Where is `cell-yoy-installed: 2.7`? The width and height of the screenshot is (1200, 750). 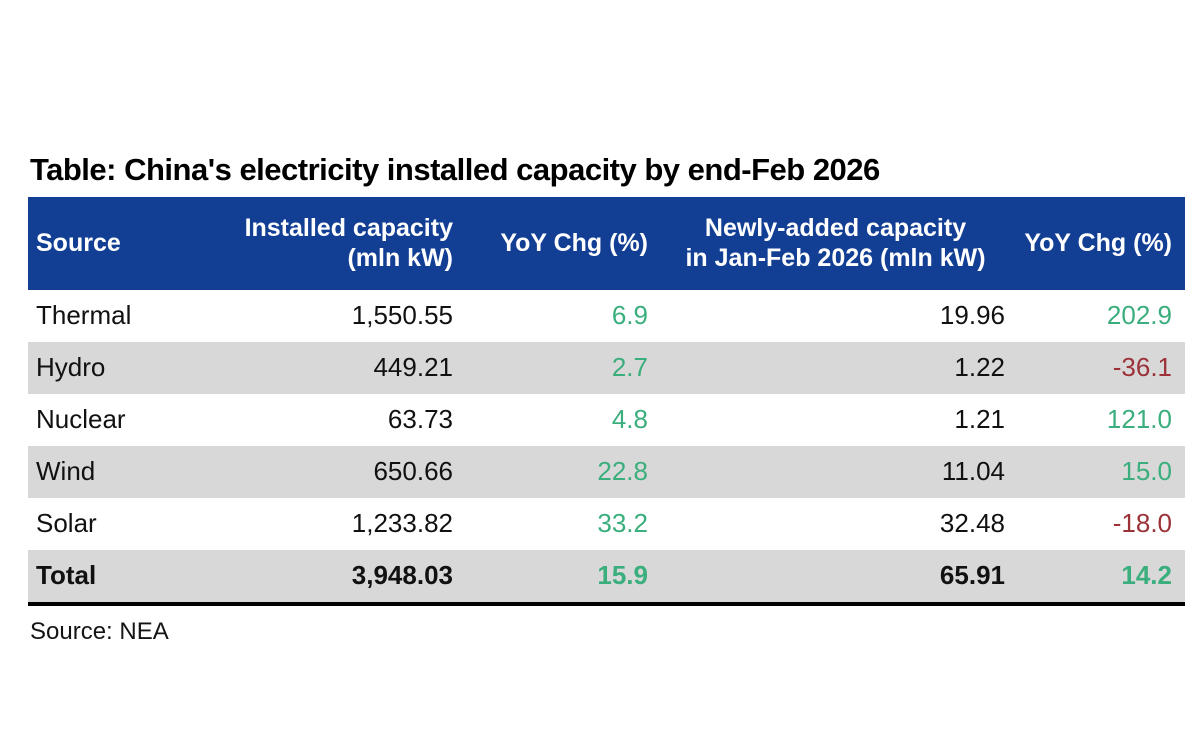
cell-yoy-installed: 2.7 is located at coordinates (629, 367).